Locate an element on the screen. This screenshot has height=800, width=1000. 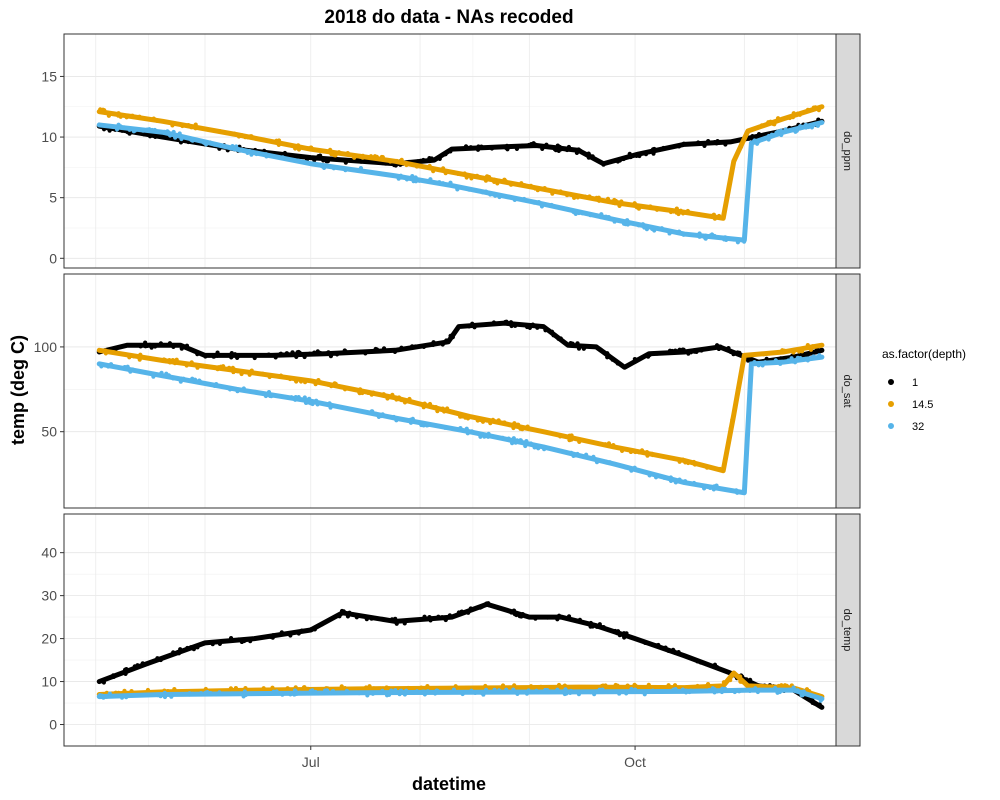
legend-label-14-5: 14.5 is located at coordinates (922, 405).